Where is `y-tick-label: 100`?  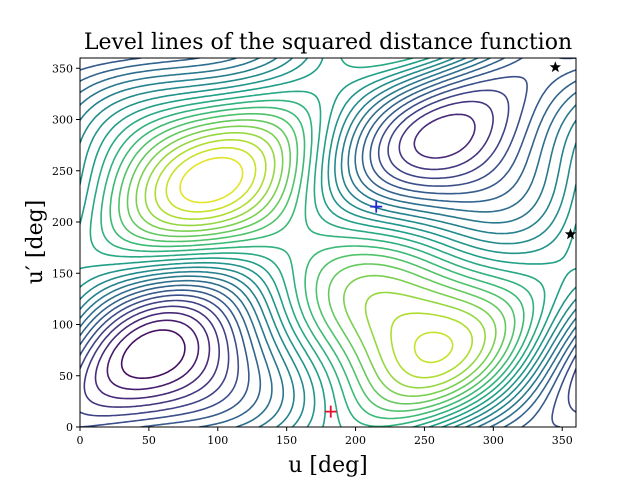 y-tick-label: 100 is located at coordinates (62, 325).